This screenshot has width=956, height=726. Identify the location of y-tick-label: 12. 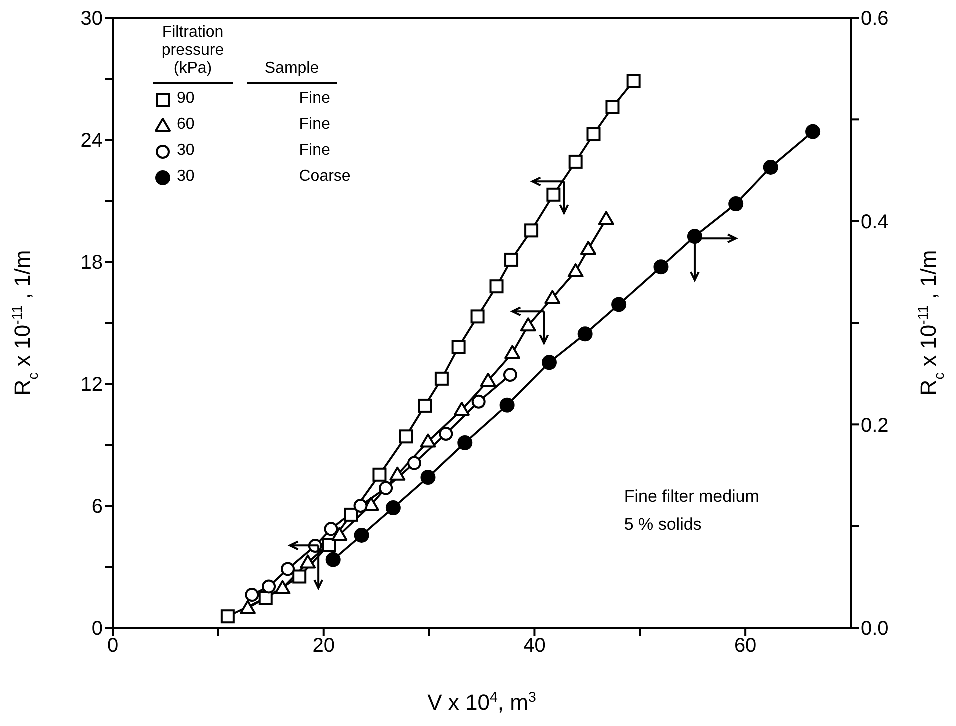
(91, 385).